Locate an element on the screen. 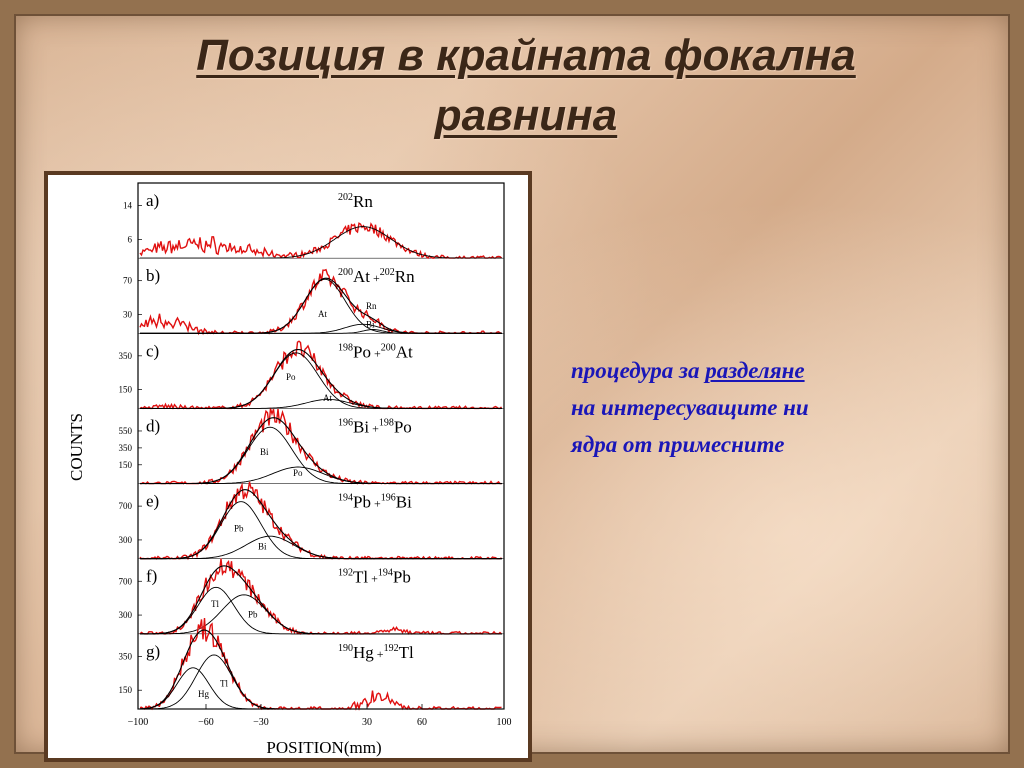 Image resolution: width=1024 pixels, height=768 pixels. spectrum-panel-e: e) 194Pb +196Bi 700 300 Pb Bi is located at coordinates (311, 521).